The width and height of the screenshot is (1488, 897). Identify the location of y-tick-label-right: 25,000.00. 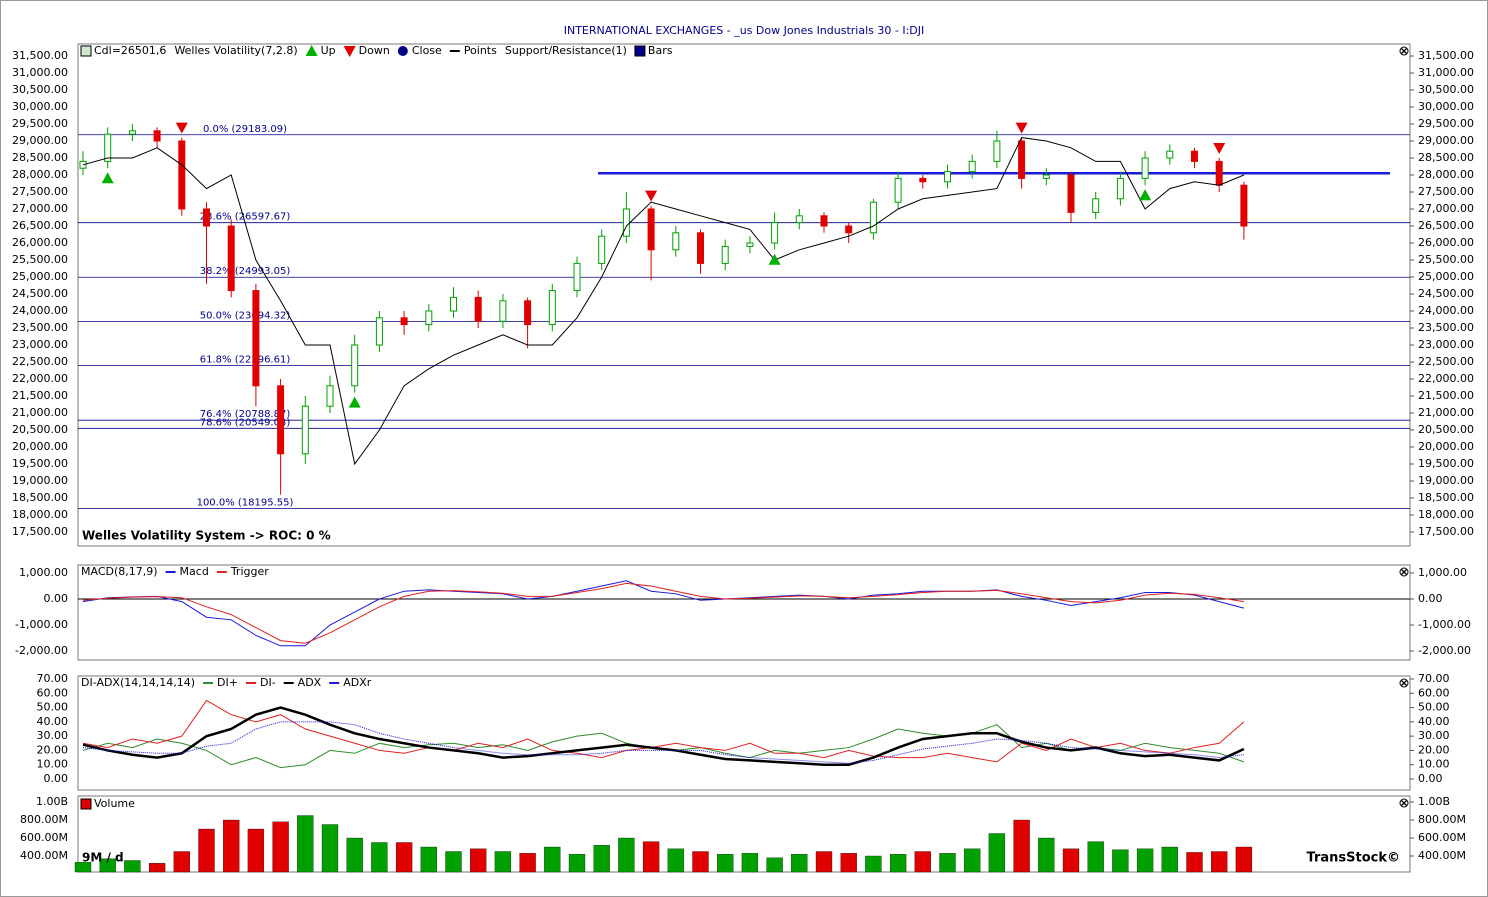
(1446, 276).